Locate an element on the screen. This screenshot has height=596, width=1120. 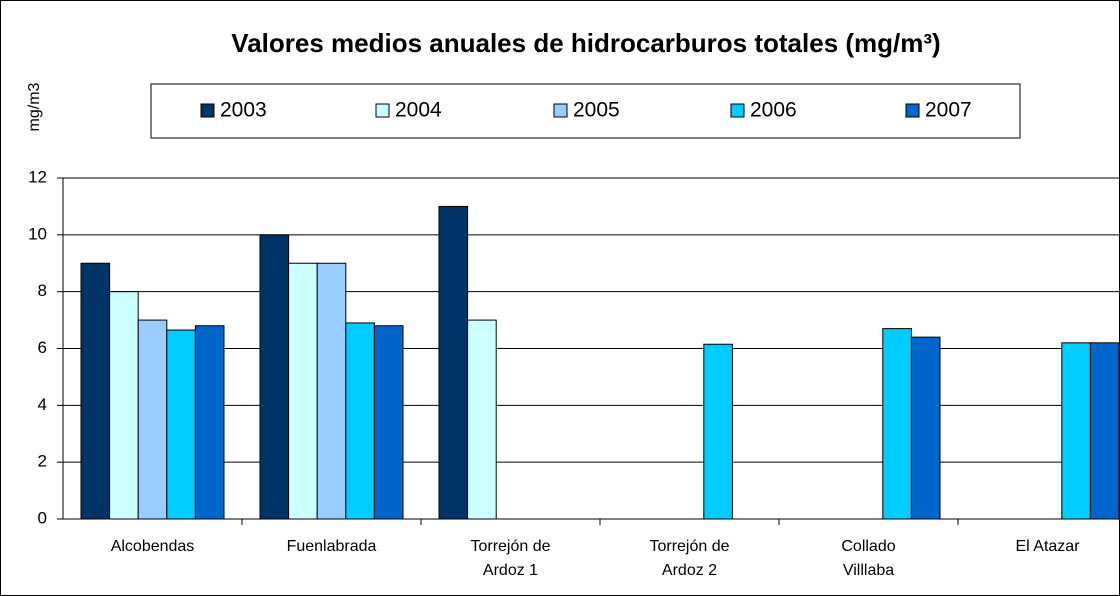
legend-label: 2006 is located at coordinates (773, 110).